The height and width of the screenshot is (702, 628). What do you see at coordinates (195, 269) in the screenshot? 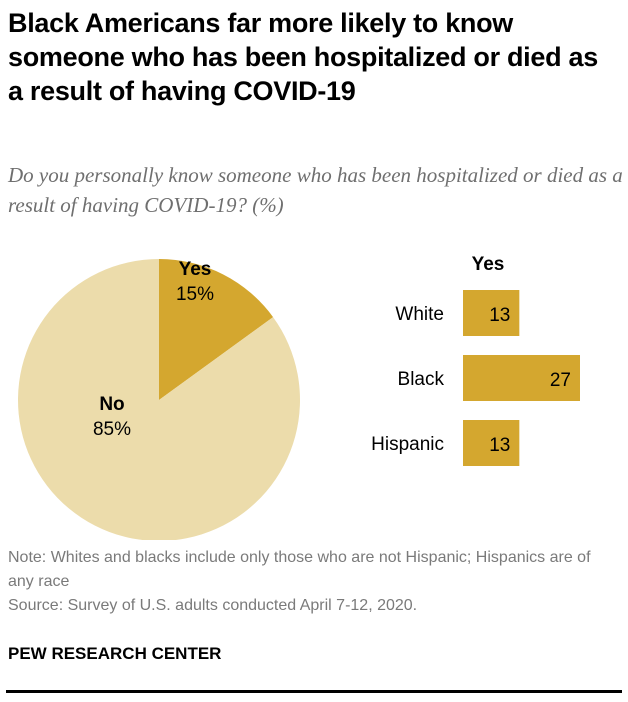
I see `pie-label-yes: Yes` at bounding box center [195, 269].